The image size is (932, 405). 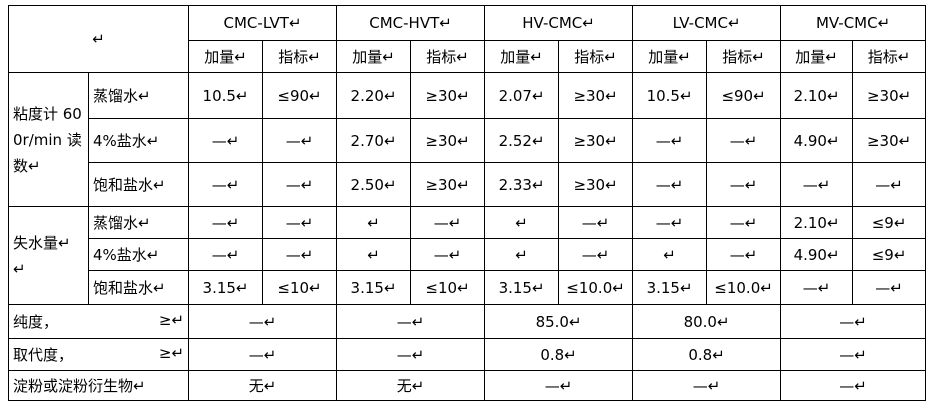 What do you see at coordinates (36, 322) in the screenshot?
I see `summary-label: 纯度，` at bounding box center [36, 322].